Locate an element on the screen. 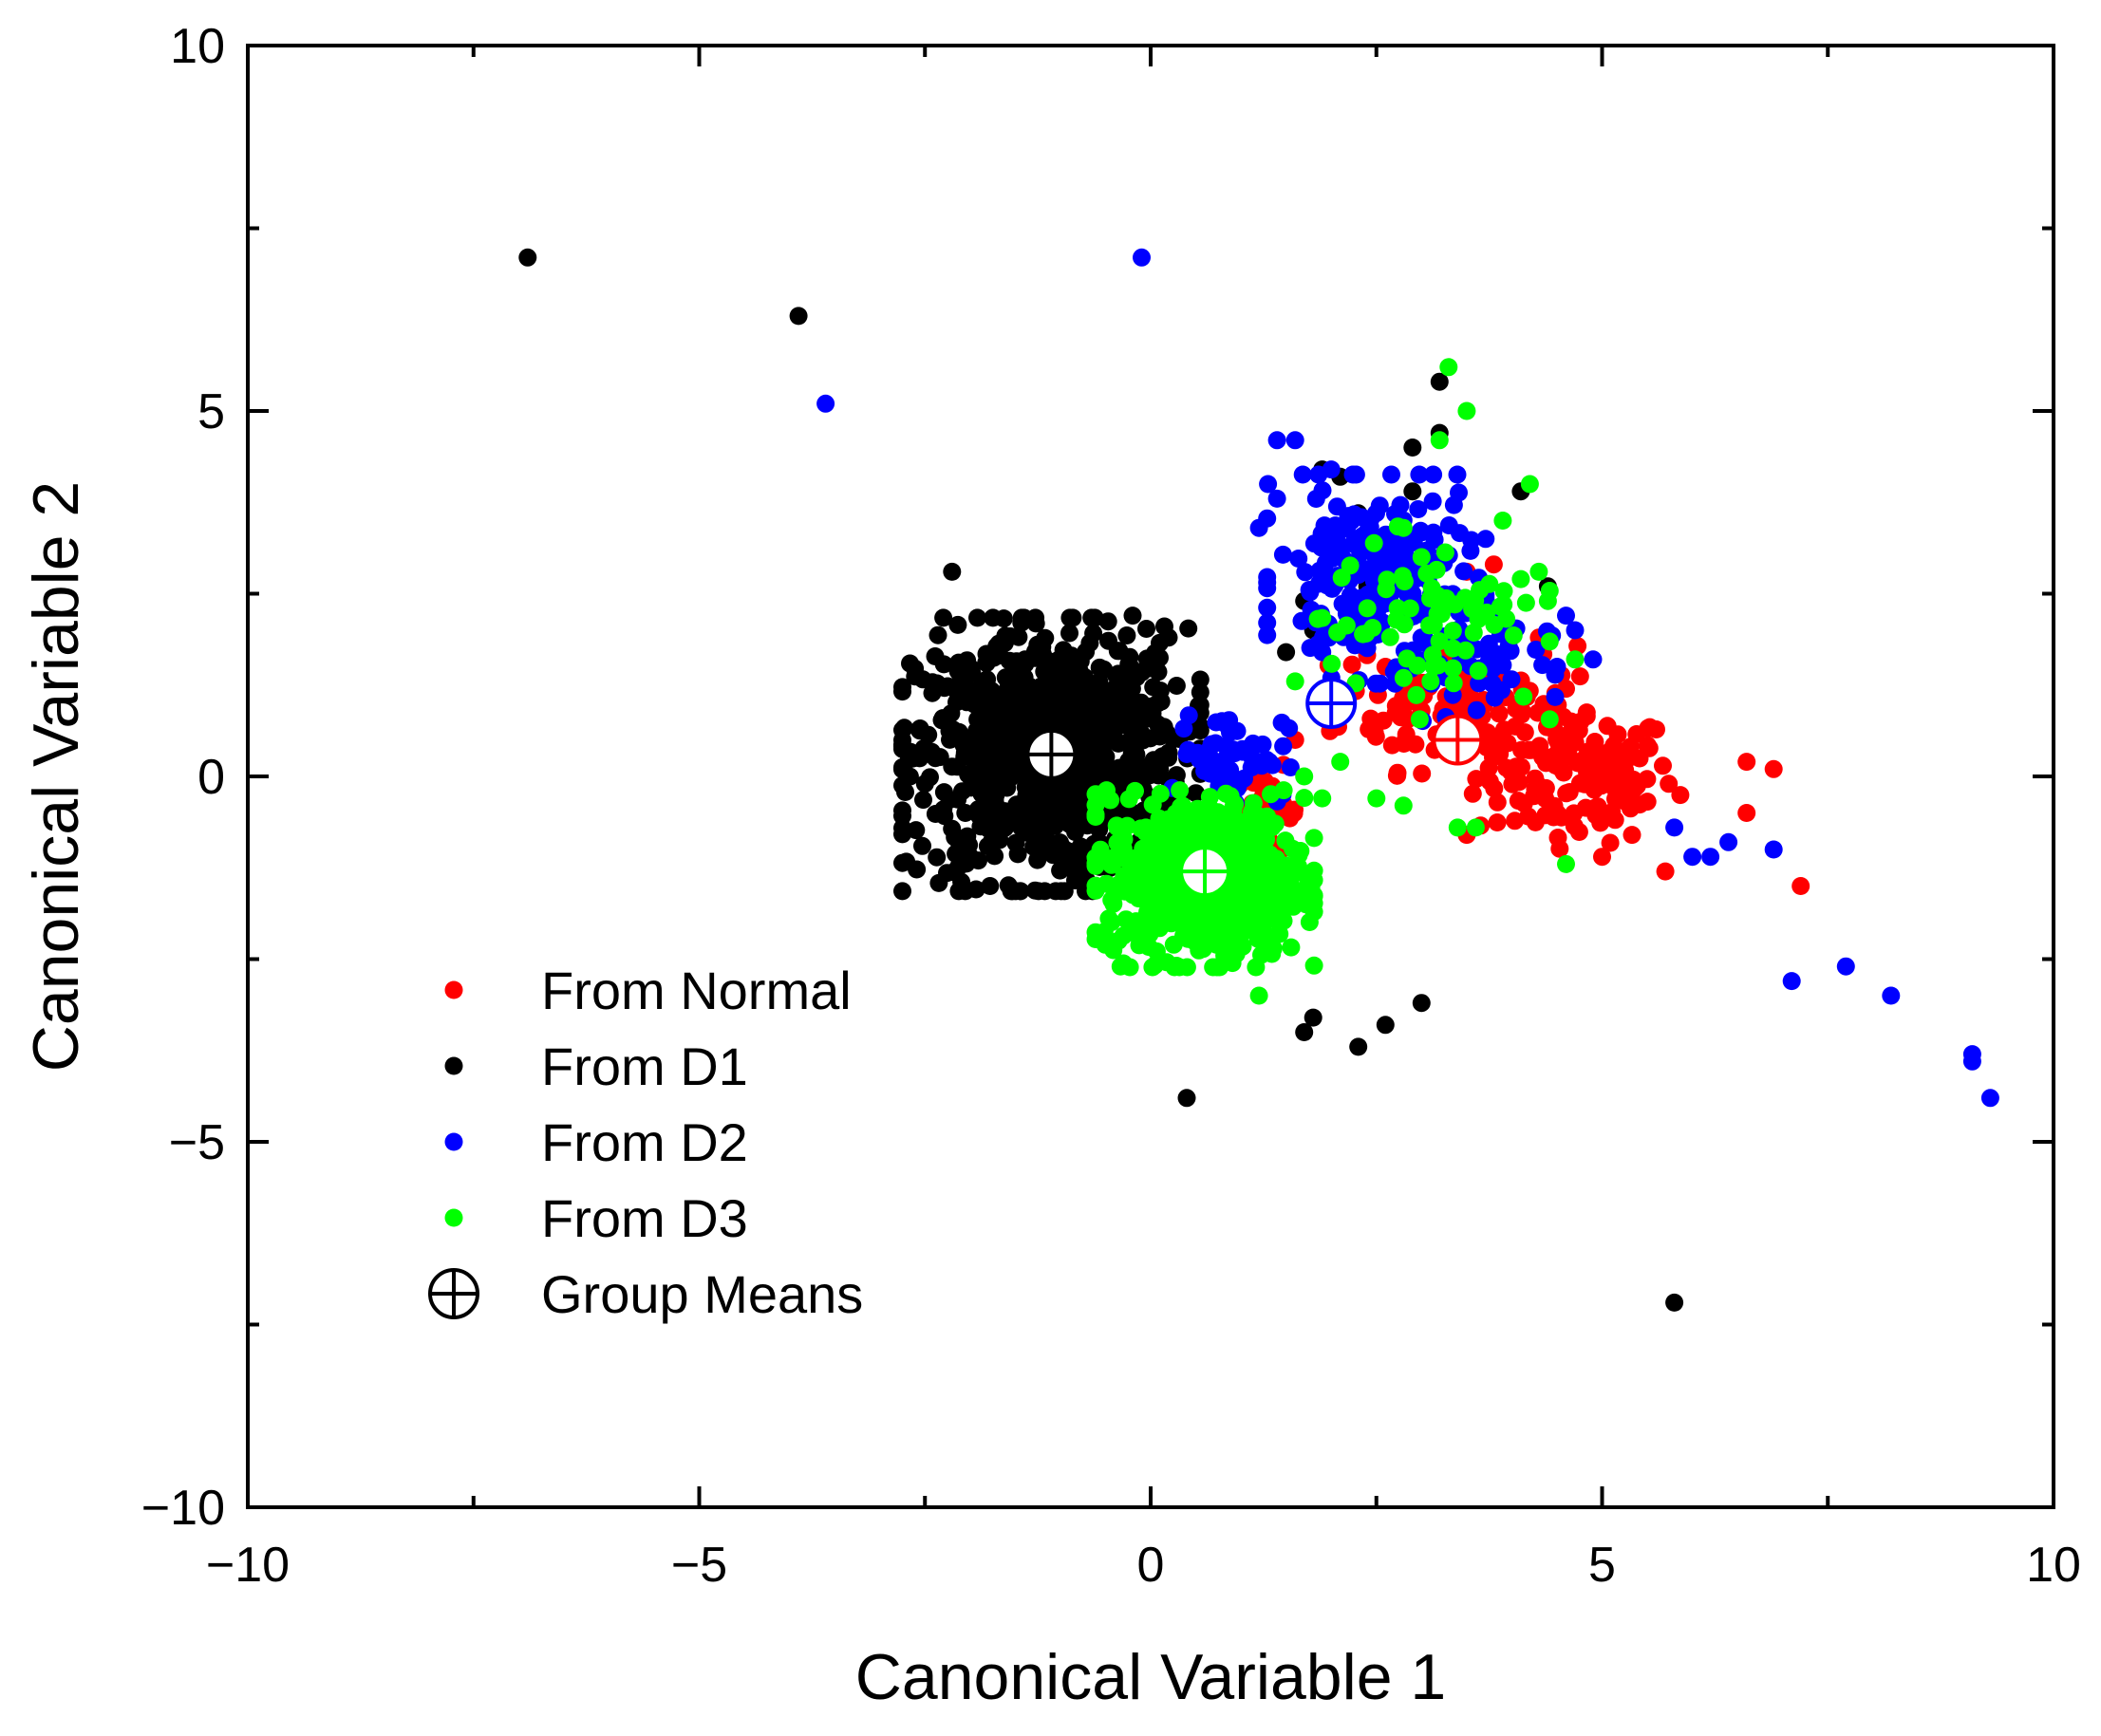  legend-label: From D1 is located at coordinates (644, 1066).